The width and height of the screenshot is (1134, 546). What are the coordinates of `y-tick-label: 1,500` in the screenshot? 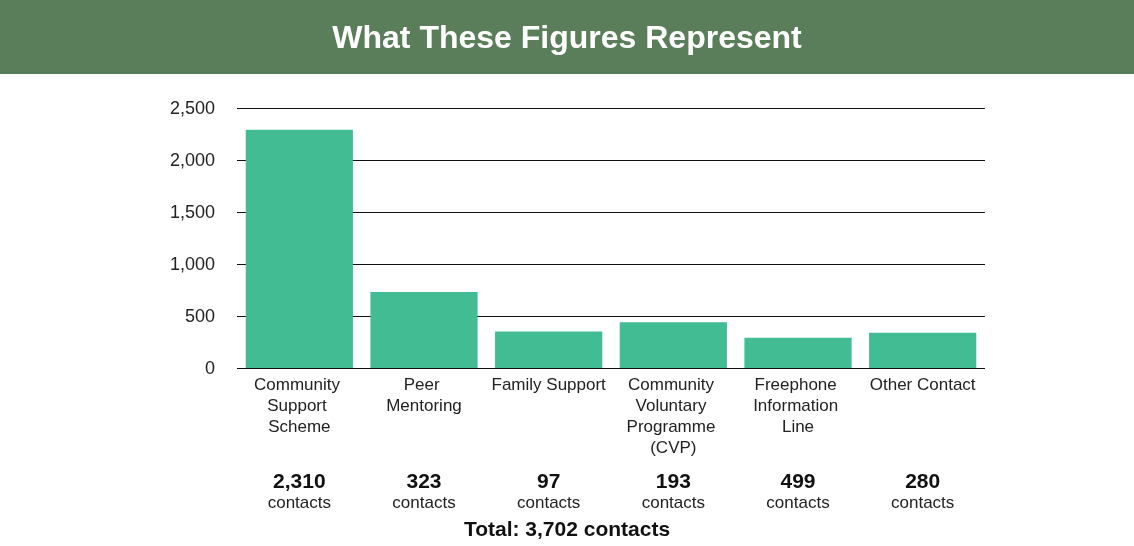 It's located at (192, 212).